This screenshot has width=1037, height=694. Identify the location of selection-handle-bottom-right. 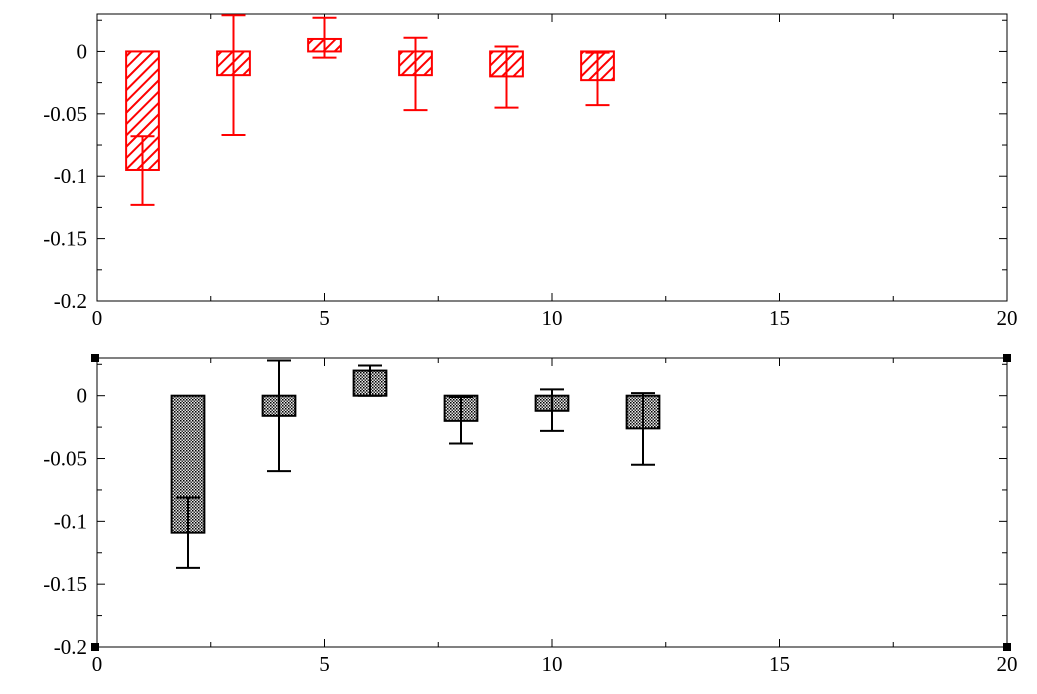
(1007, 647).